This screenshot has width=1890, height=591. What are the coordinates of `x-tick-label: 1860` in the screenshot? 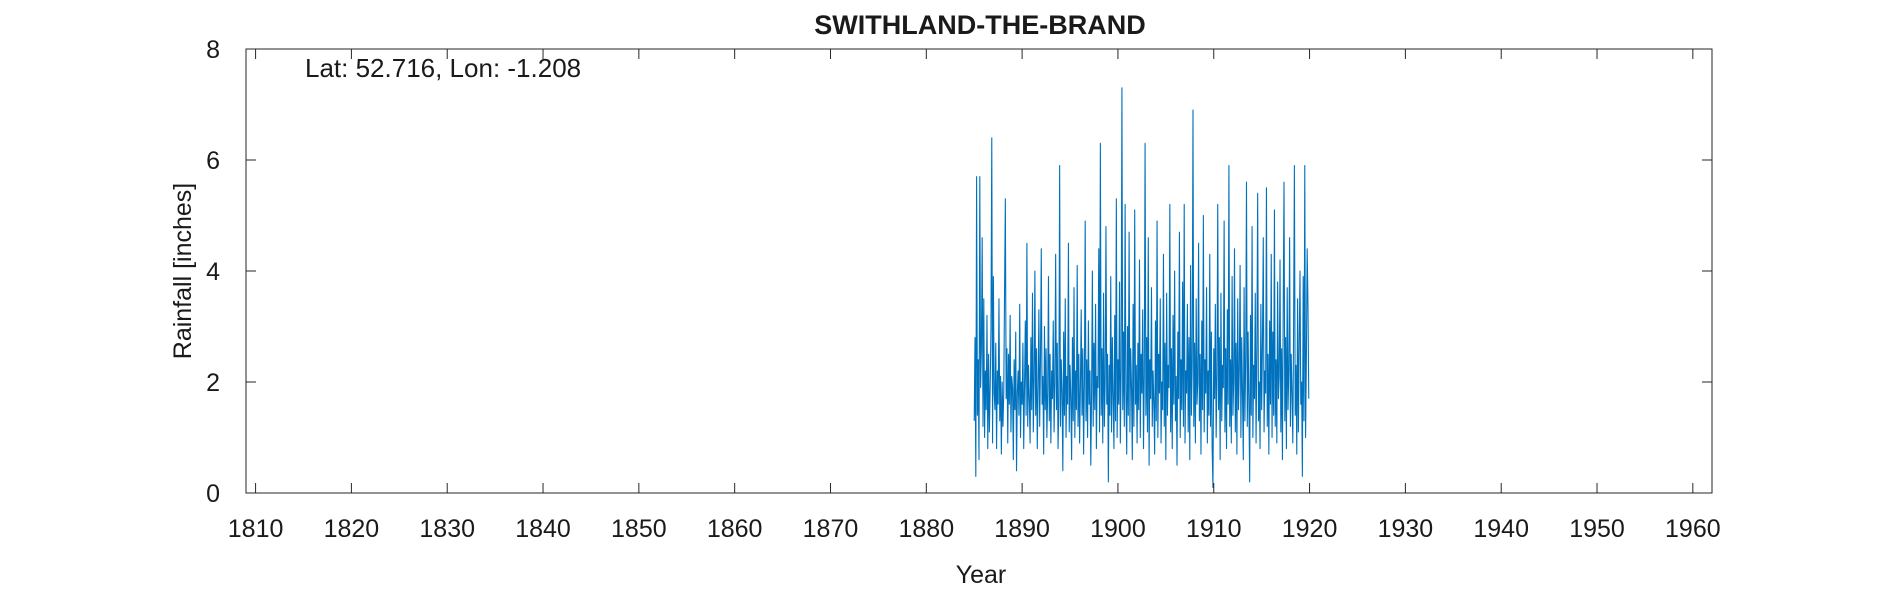 It's located at (735, 529).